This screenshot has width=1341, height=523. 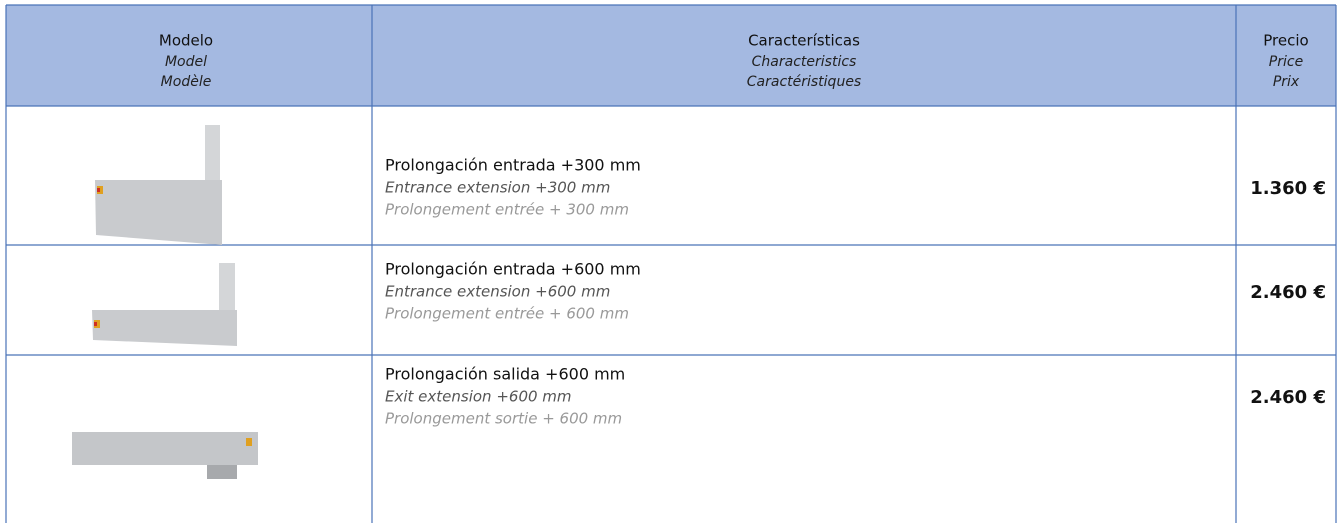 I want to click on description-en: Entrance extension +300 mm, so click(x=497, y=188).